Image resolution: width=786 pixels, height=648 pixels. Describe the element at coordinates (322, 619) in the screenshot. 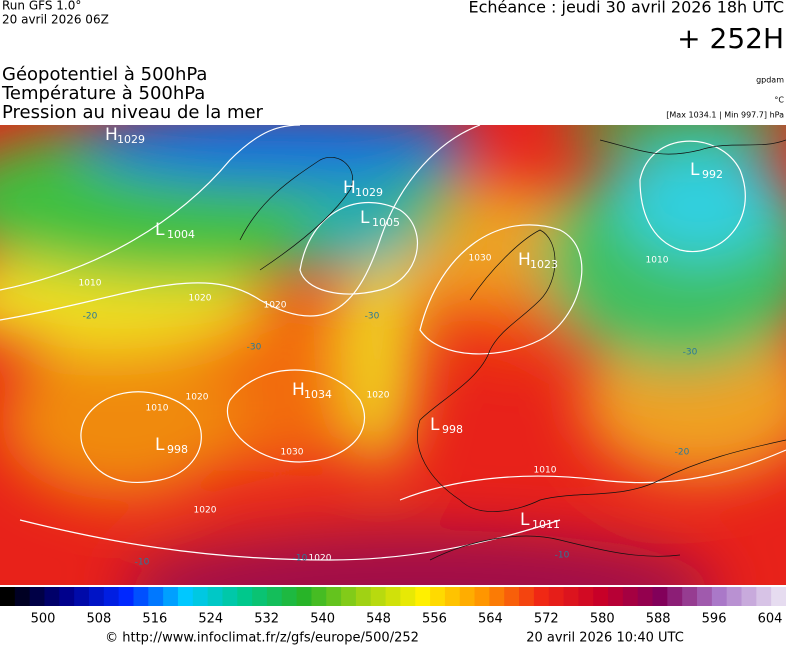

I see `colorbar-tick-label: 540` at that location.